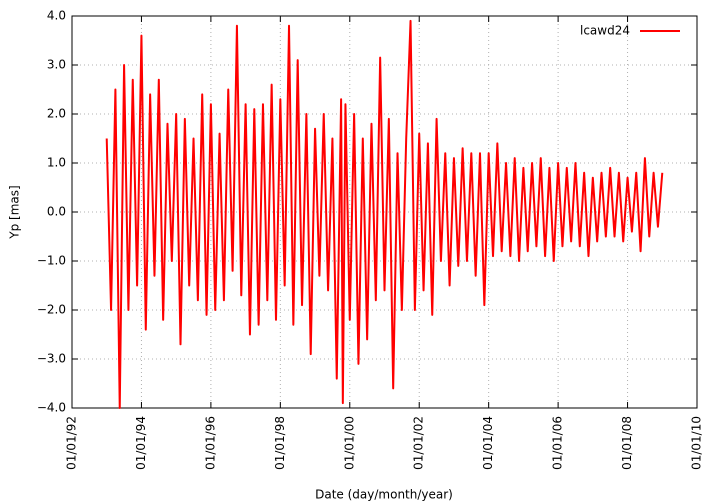 The width and height of the screenshot is (720, 504). Describe the element at coordinates (419, 443) in the screenshot. I see `x-tick-label: 01/01/02` at that location.